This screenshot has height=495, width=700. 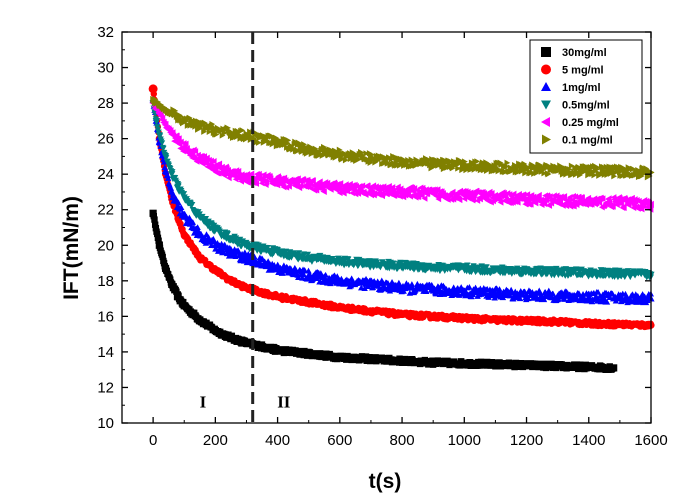 What do you see at coordinates (583, 71) in the screenshot?
I see `legend-label: 5 mg/ml` at bounding box center [583, 71].